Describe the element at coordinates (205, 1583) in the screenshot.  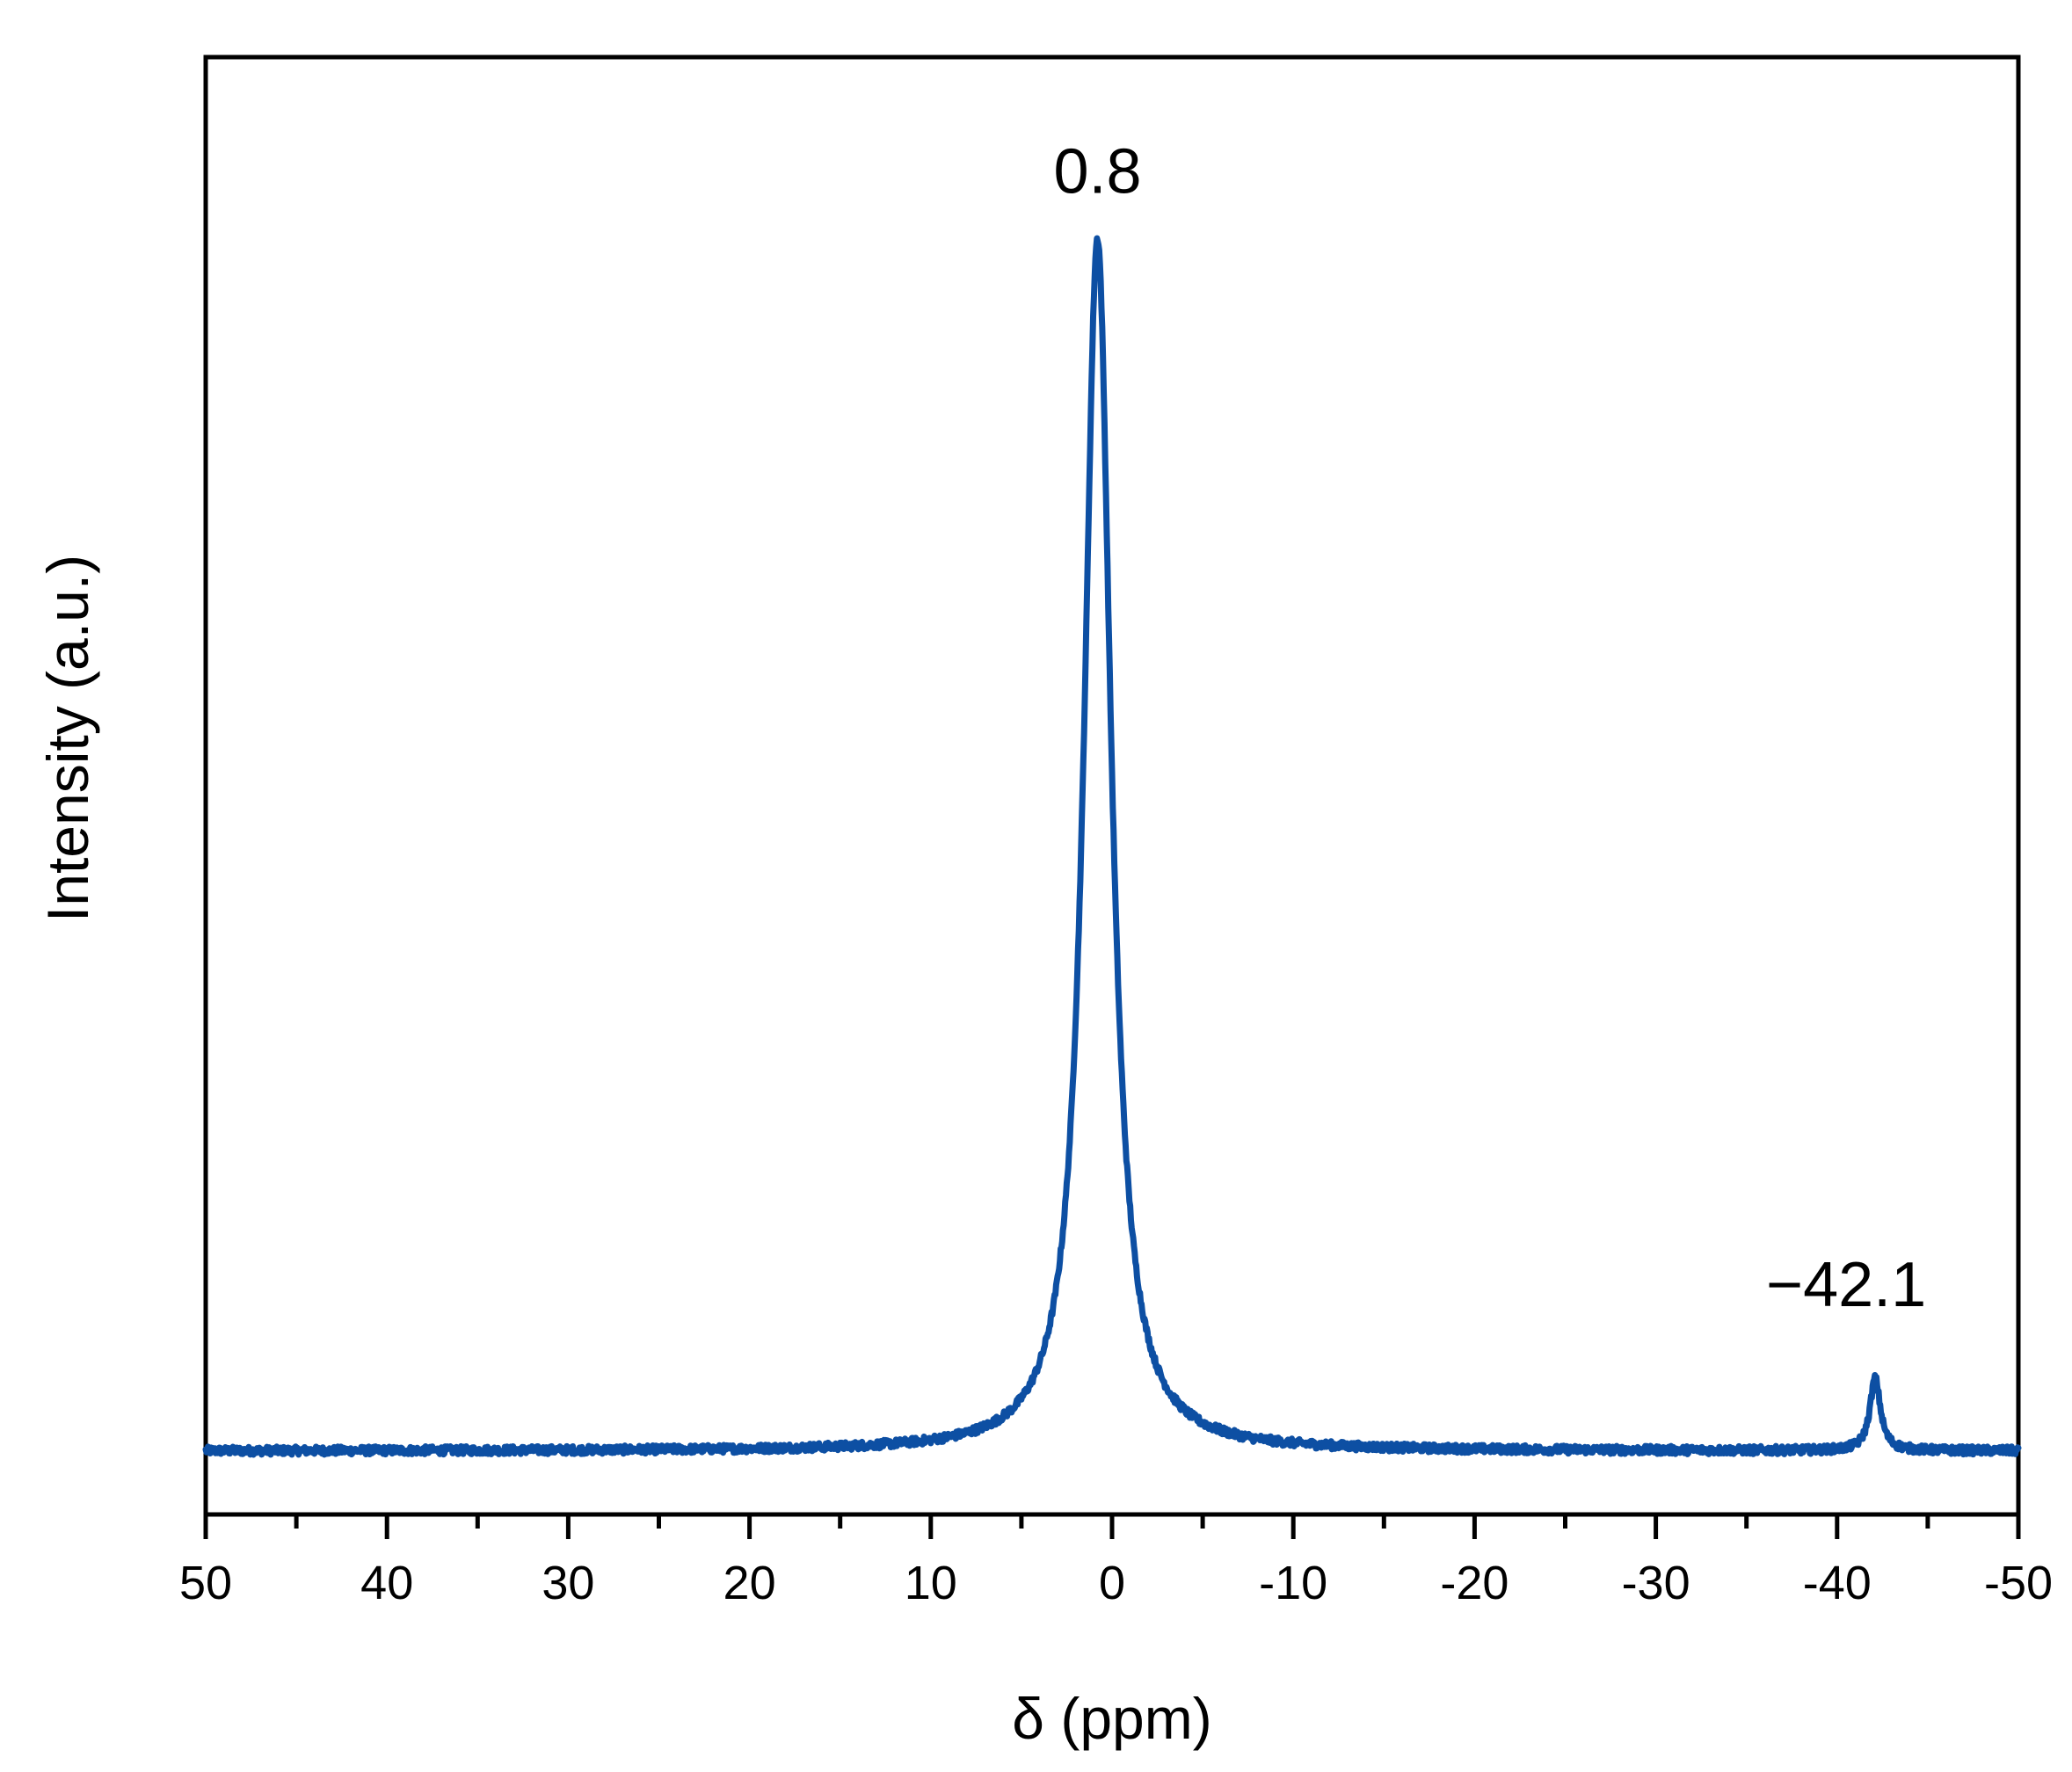
I see `x-tick-label: 50` at that location.